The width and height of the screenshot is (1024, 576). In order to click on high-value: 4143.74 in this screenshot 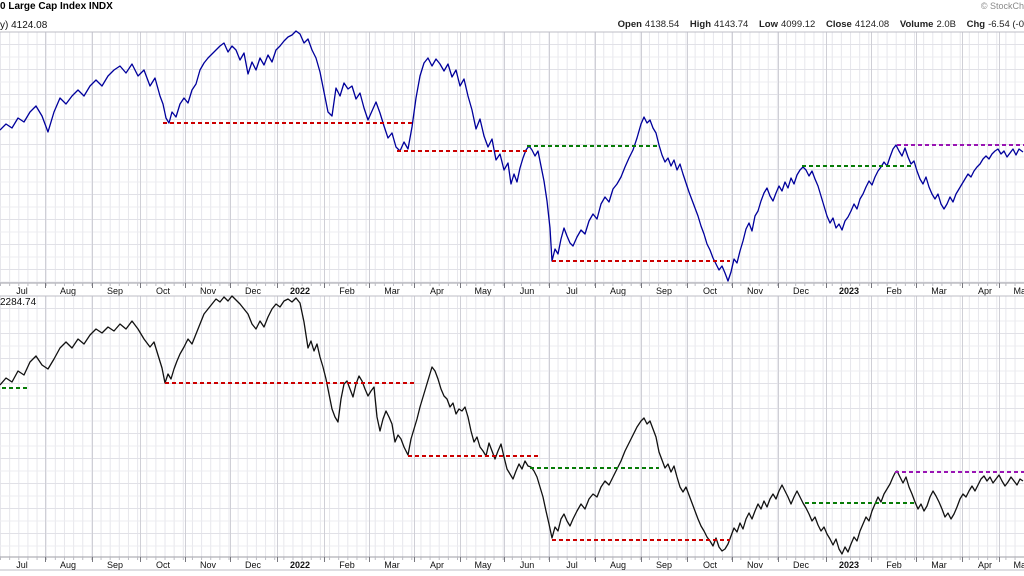, I will do `click(731, 24)`.